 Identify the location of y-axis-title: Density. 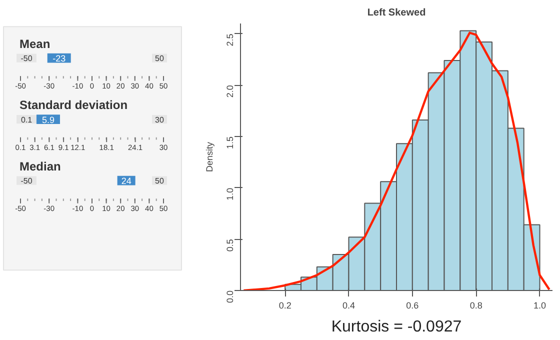
(209, 156).